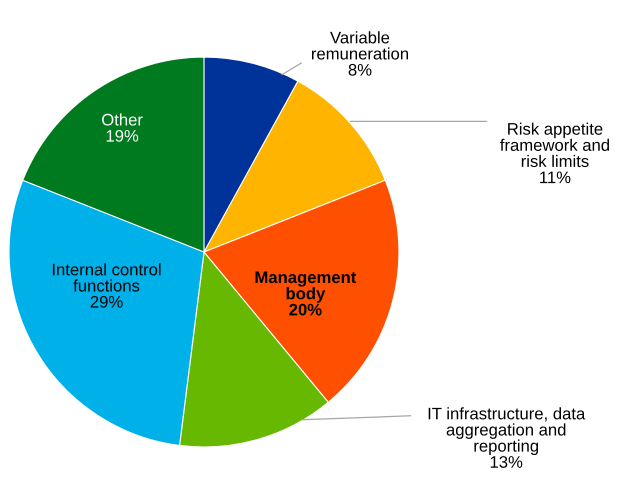 This screenshot has height=482, width=625. What do you see at coordinates (306, 287) in the screenshot?
I see `slice-label: Management body` at bounding box center [306, 287].